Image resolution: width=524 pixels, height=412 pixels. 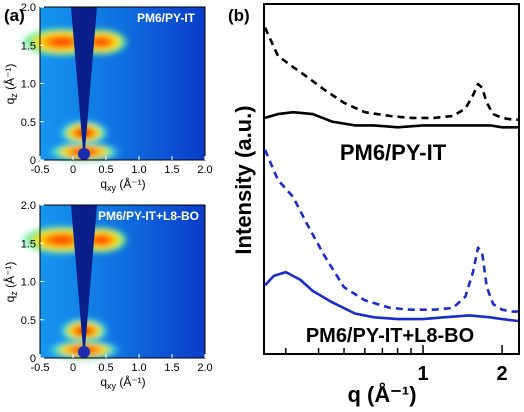 I want to click on heatmap-top-ytick-label: 0.5, so click(x=28, y=123).